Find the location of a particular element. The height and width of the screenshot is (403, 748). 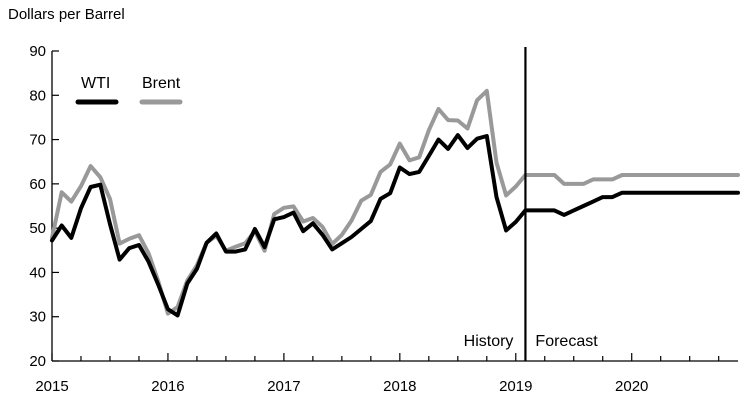

y-tick-label: 70 is located at coordinates (37, 140).